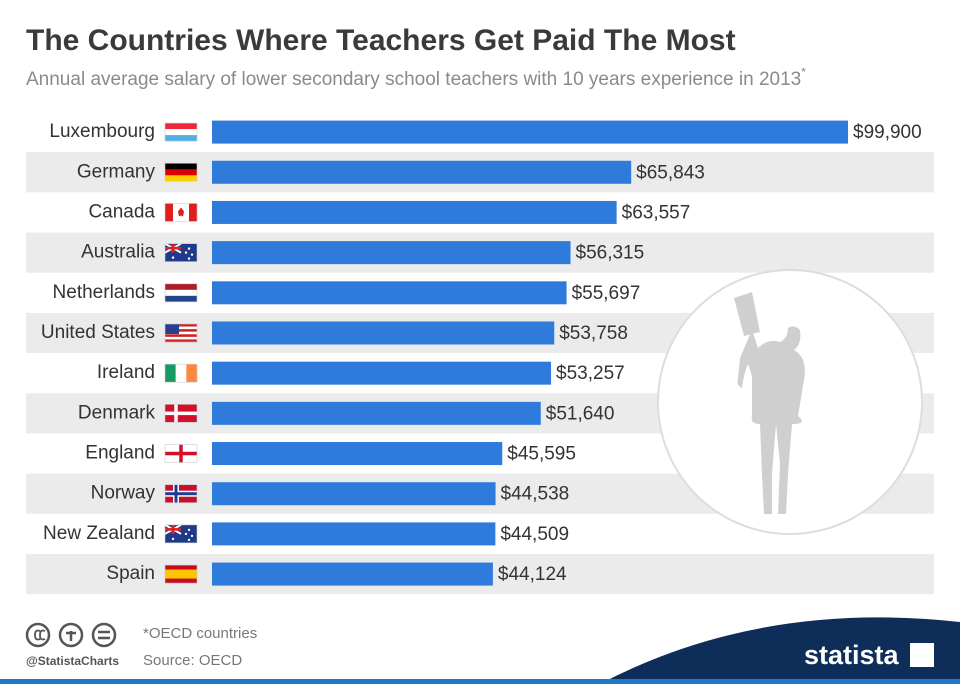  I want to click on category-label: Ireland, so click(126, 372).